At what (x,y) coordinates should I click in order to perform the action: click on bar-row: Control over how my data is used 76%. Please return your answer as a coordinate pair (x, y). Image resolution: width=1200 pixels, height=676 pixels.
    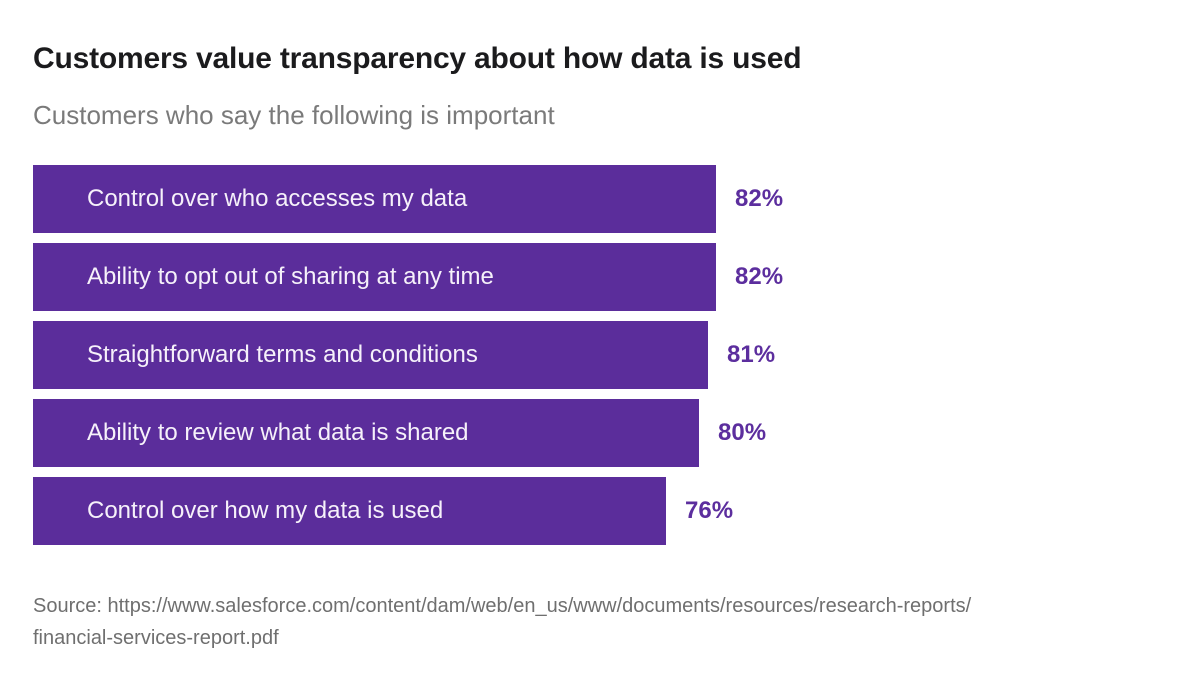
    Looking at the image, I should click on (600, 511).